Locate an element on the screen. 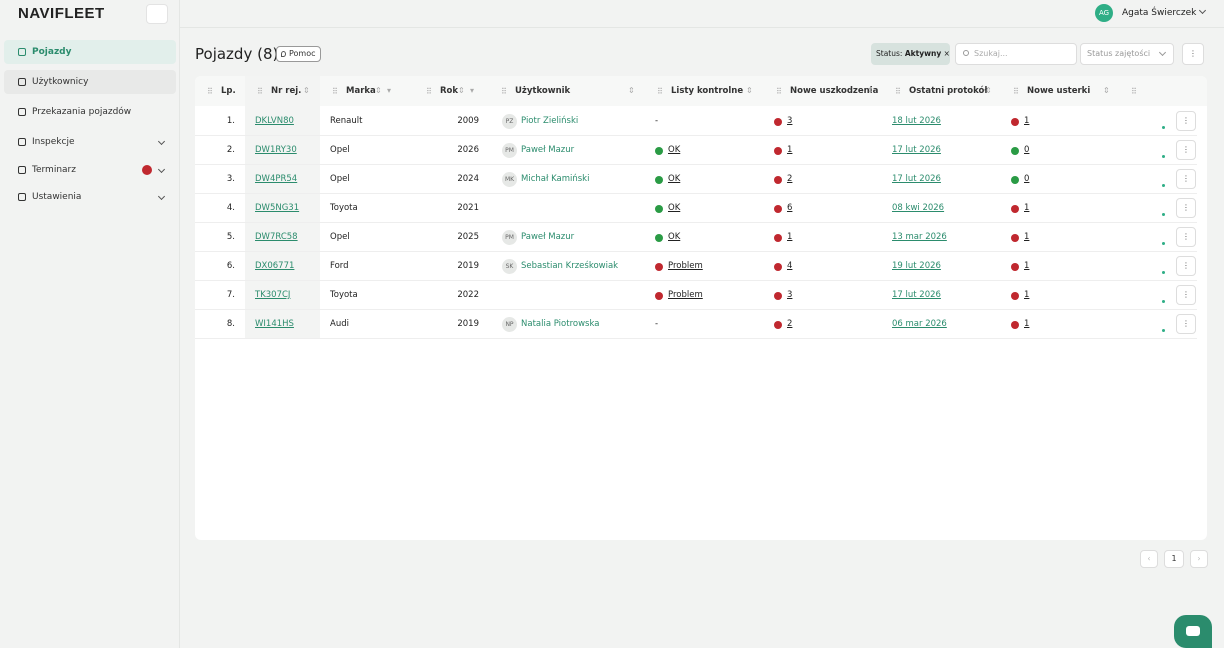  plate-link: DKLVN80 is located at coordinates (274, 121).